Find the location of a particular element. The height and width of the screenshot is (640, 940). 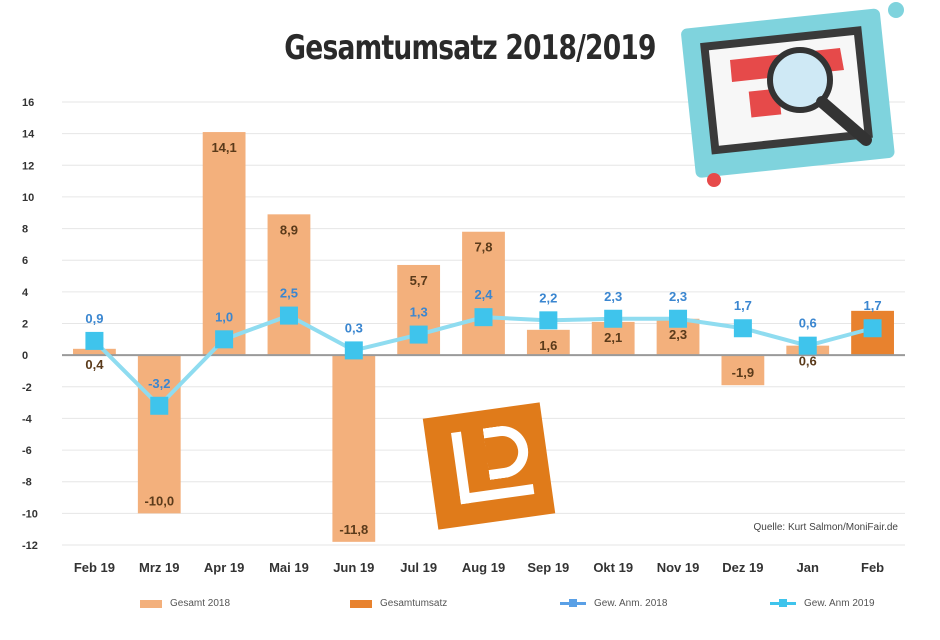

x-category-label: Dez 19 is located at coordinates (742, 567).